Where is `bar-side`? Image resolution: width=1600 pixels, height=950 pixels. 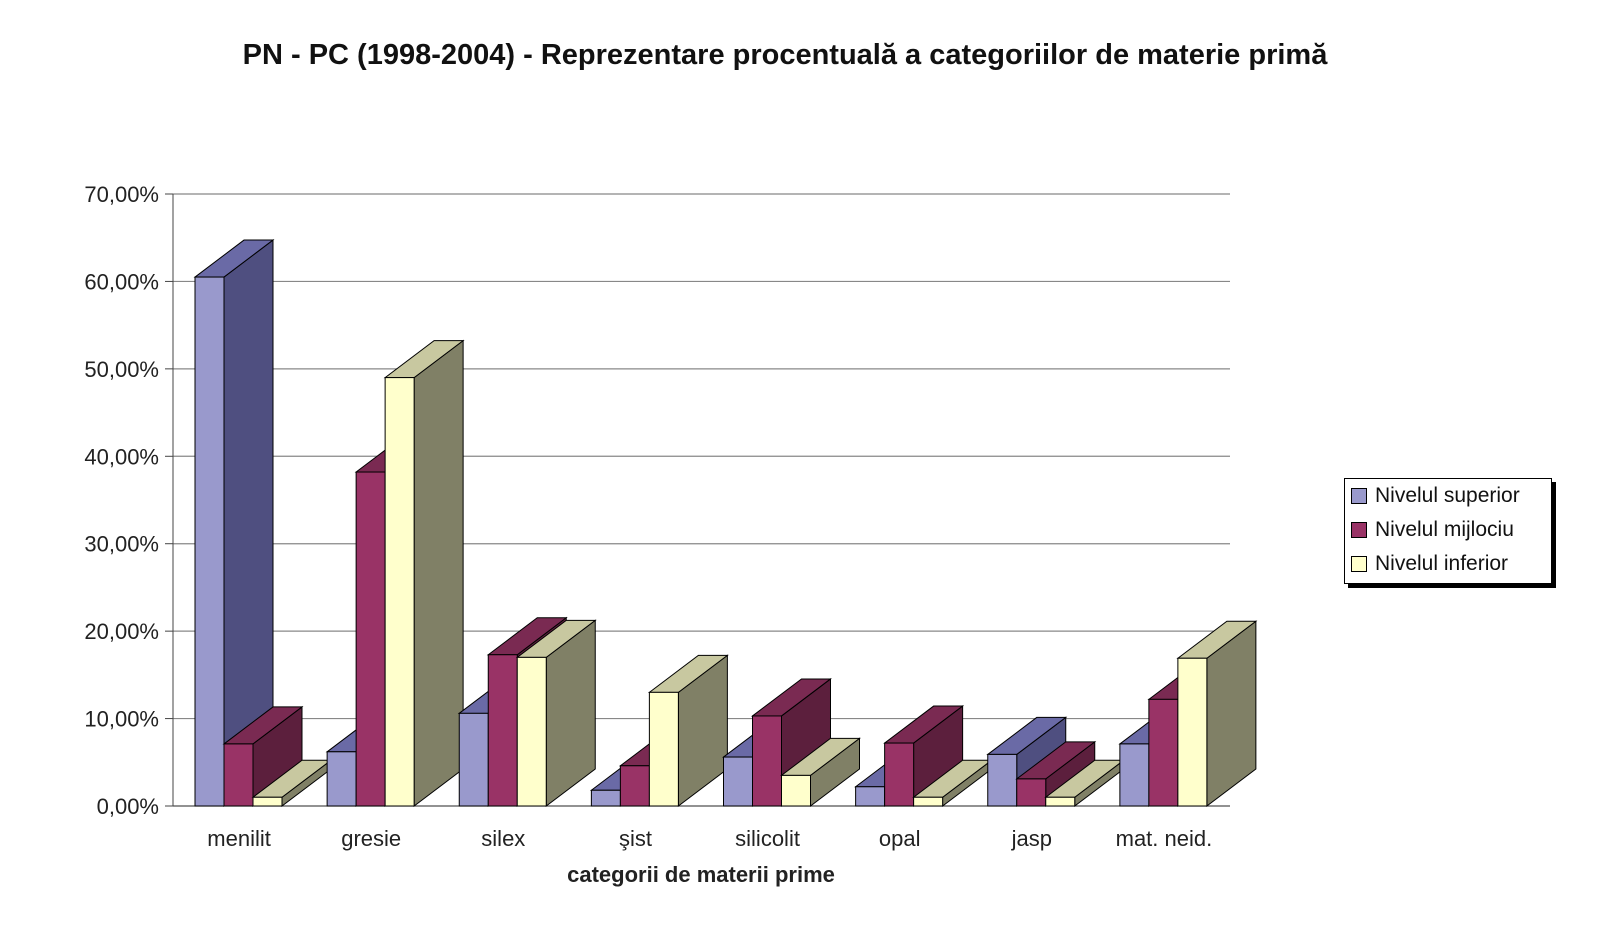 bar-side is located at coordinates (438, 573).